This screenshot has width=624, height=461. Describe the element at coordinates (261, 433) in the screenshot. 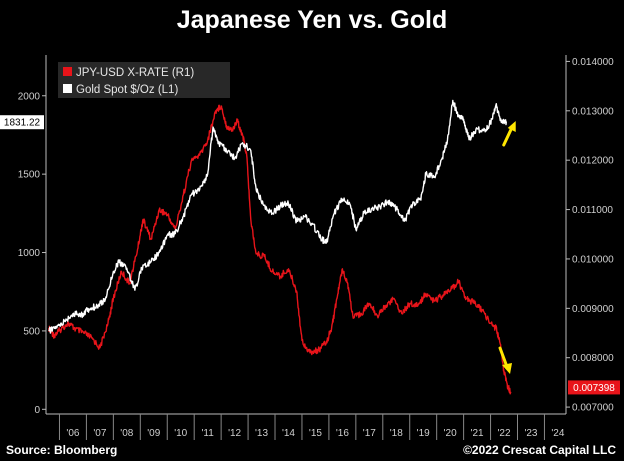

I see `x-tick-label-7: '13` at that location.